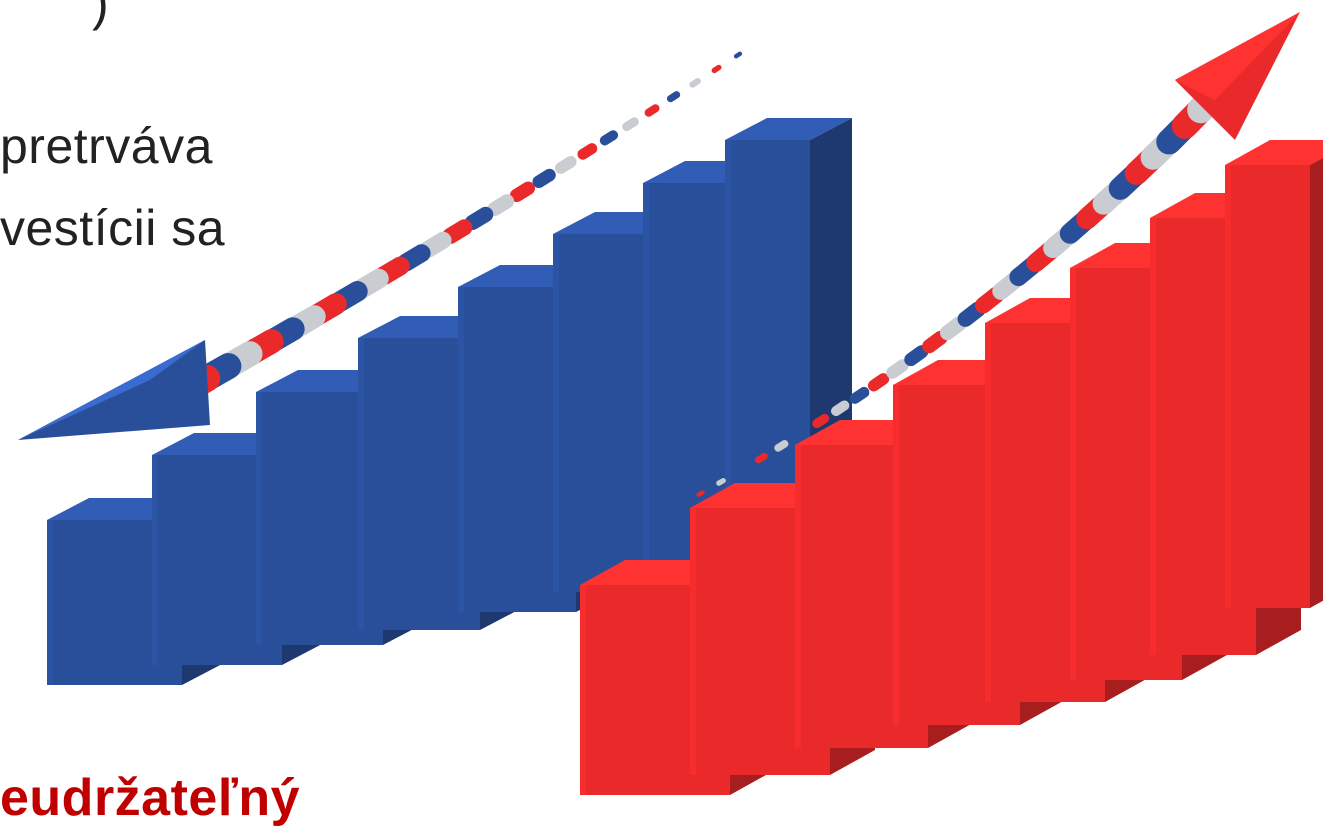 The height and width of the screenshot is (827, 1323). What do you see at coordinates (101, 15) in the screenshot?
I see `text-line-fragment: )` at bounding box center [101, 15].